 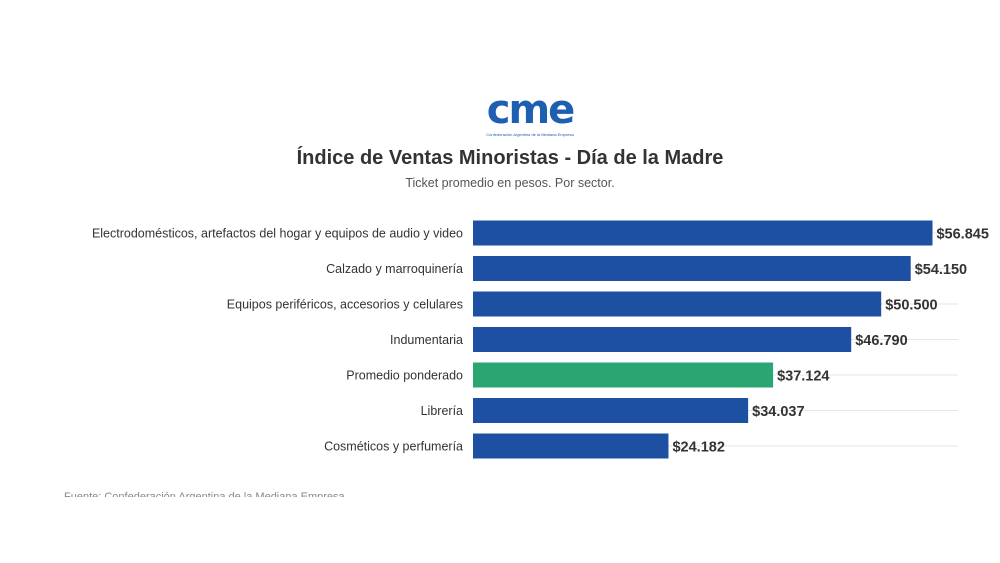 I want to click on category-label: Promedio ponderado, so click(x=404, y=376).